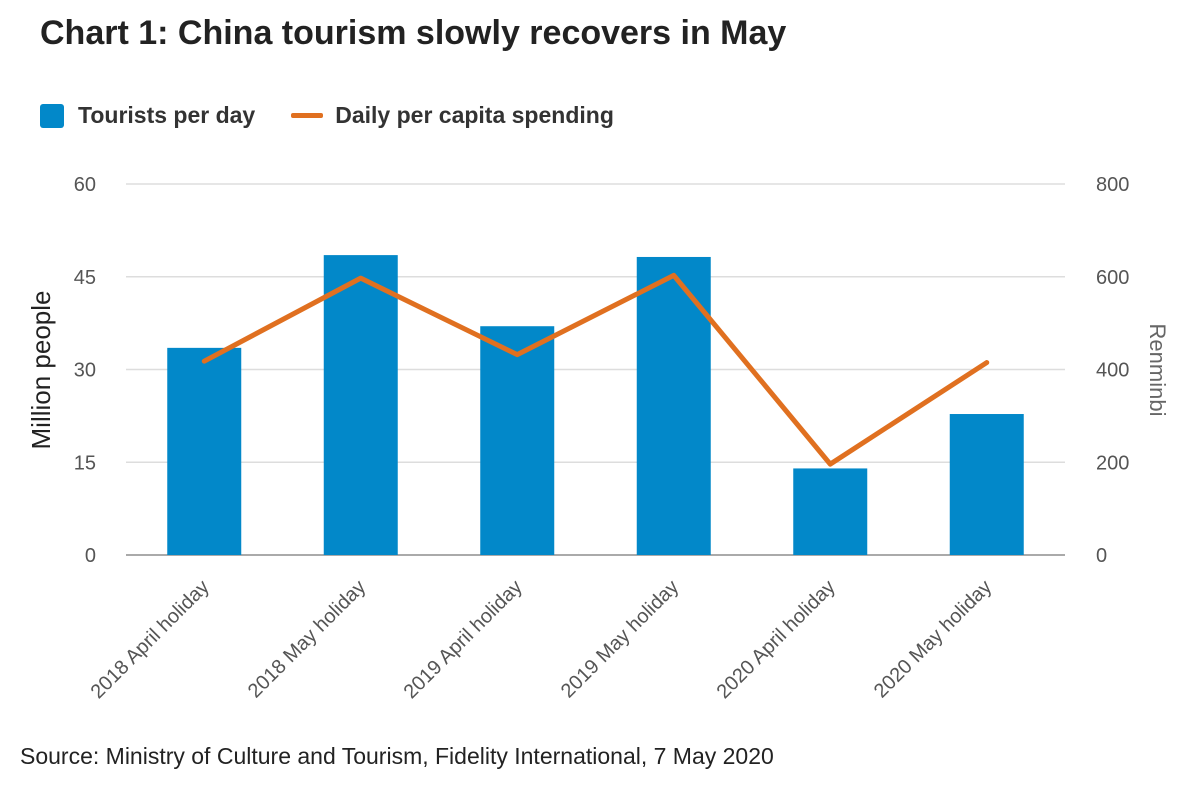 The height and width of the screenshot is (800, 1200). I want to click on legend-item-spending: Daily per capita spending, so click(452, 115).